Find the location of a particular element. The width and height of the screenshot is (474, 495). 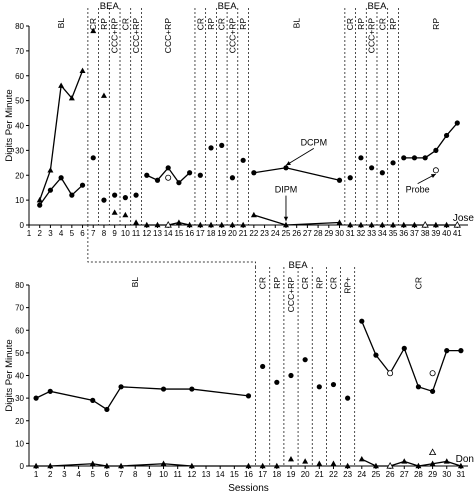

phase-label: CCC+RP is located at coordinates (232, 36).